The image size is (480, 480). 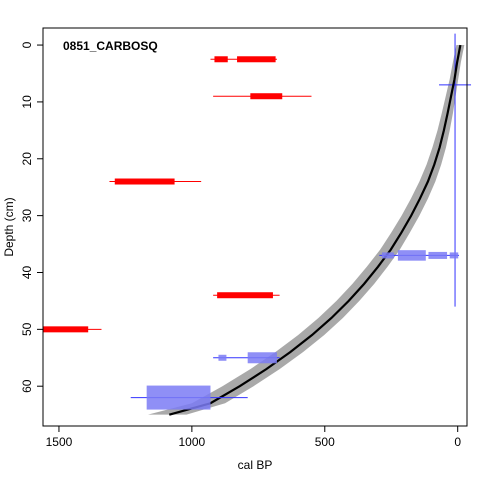 I want to click on y-tick-label: 0, so click(x=27, y=44).